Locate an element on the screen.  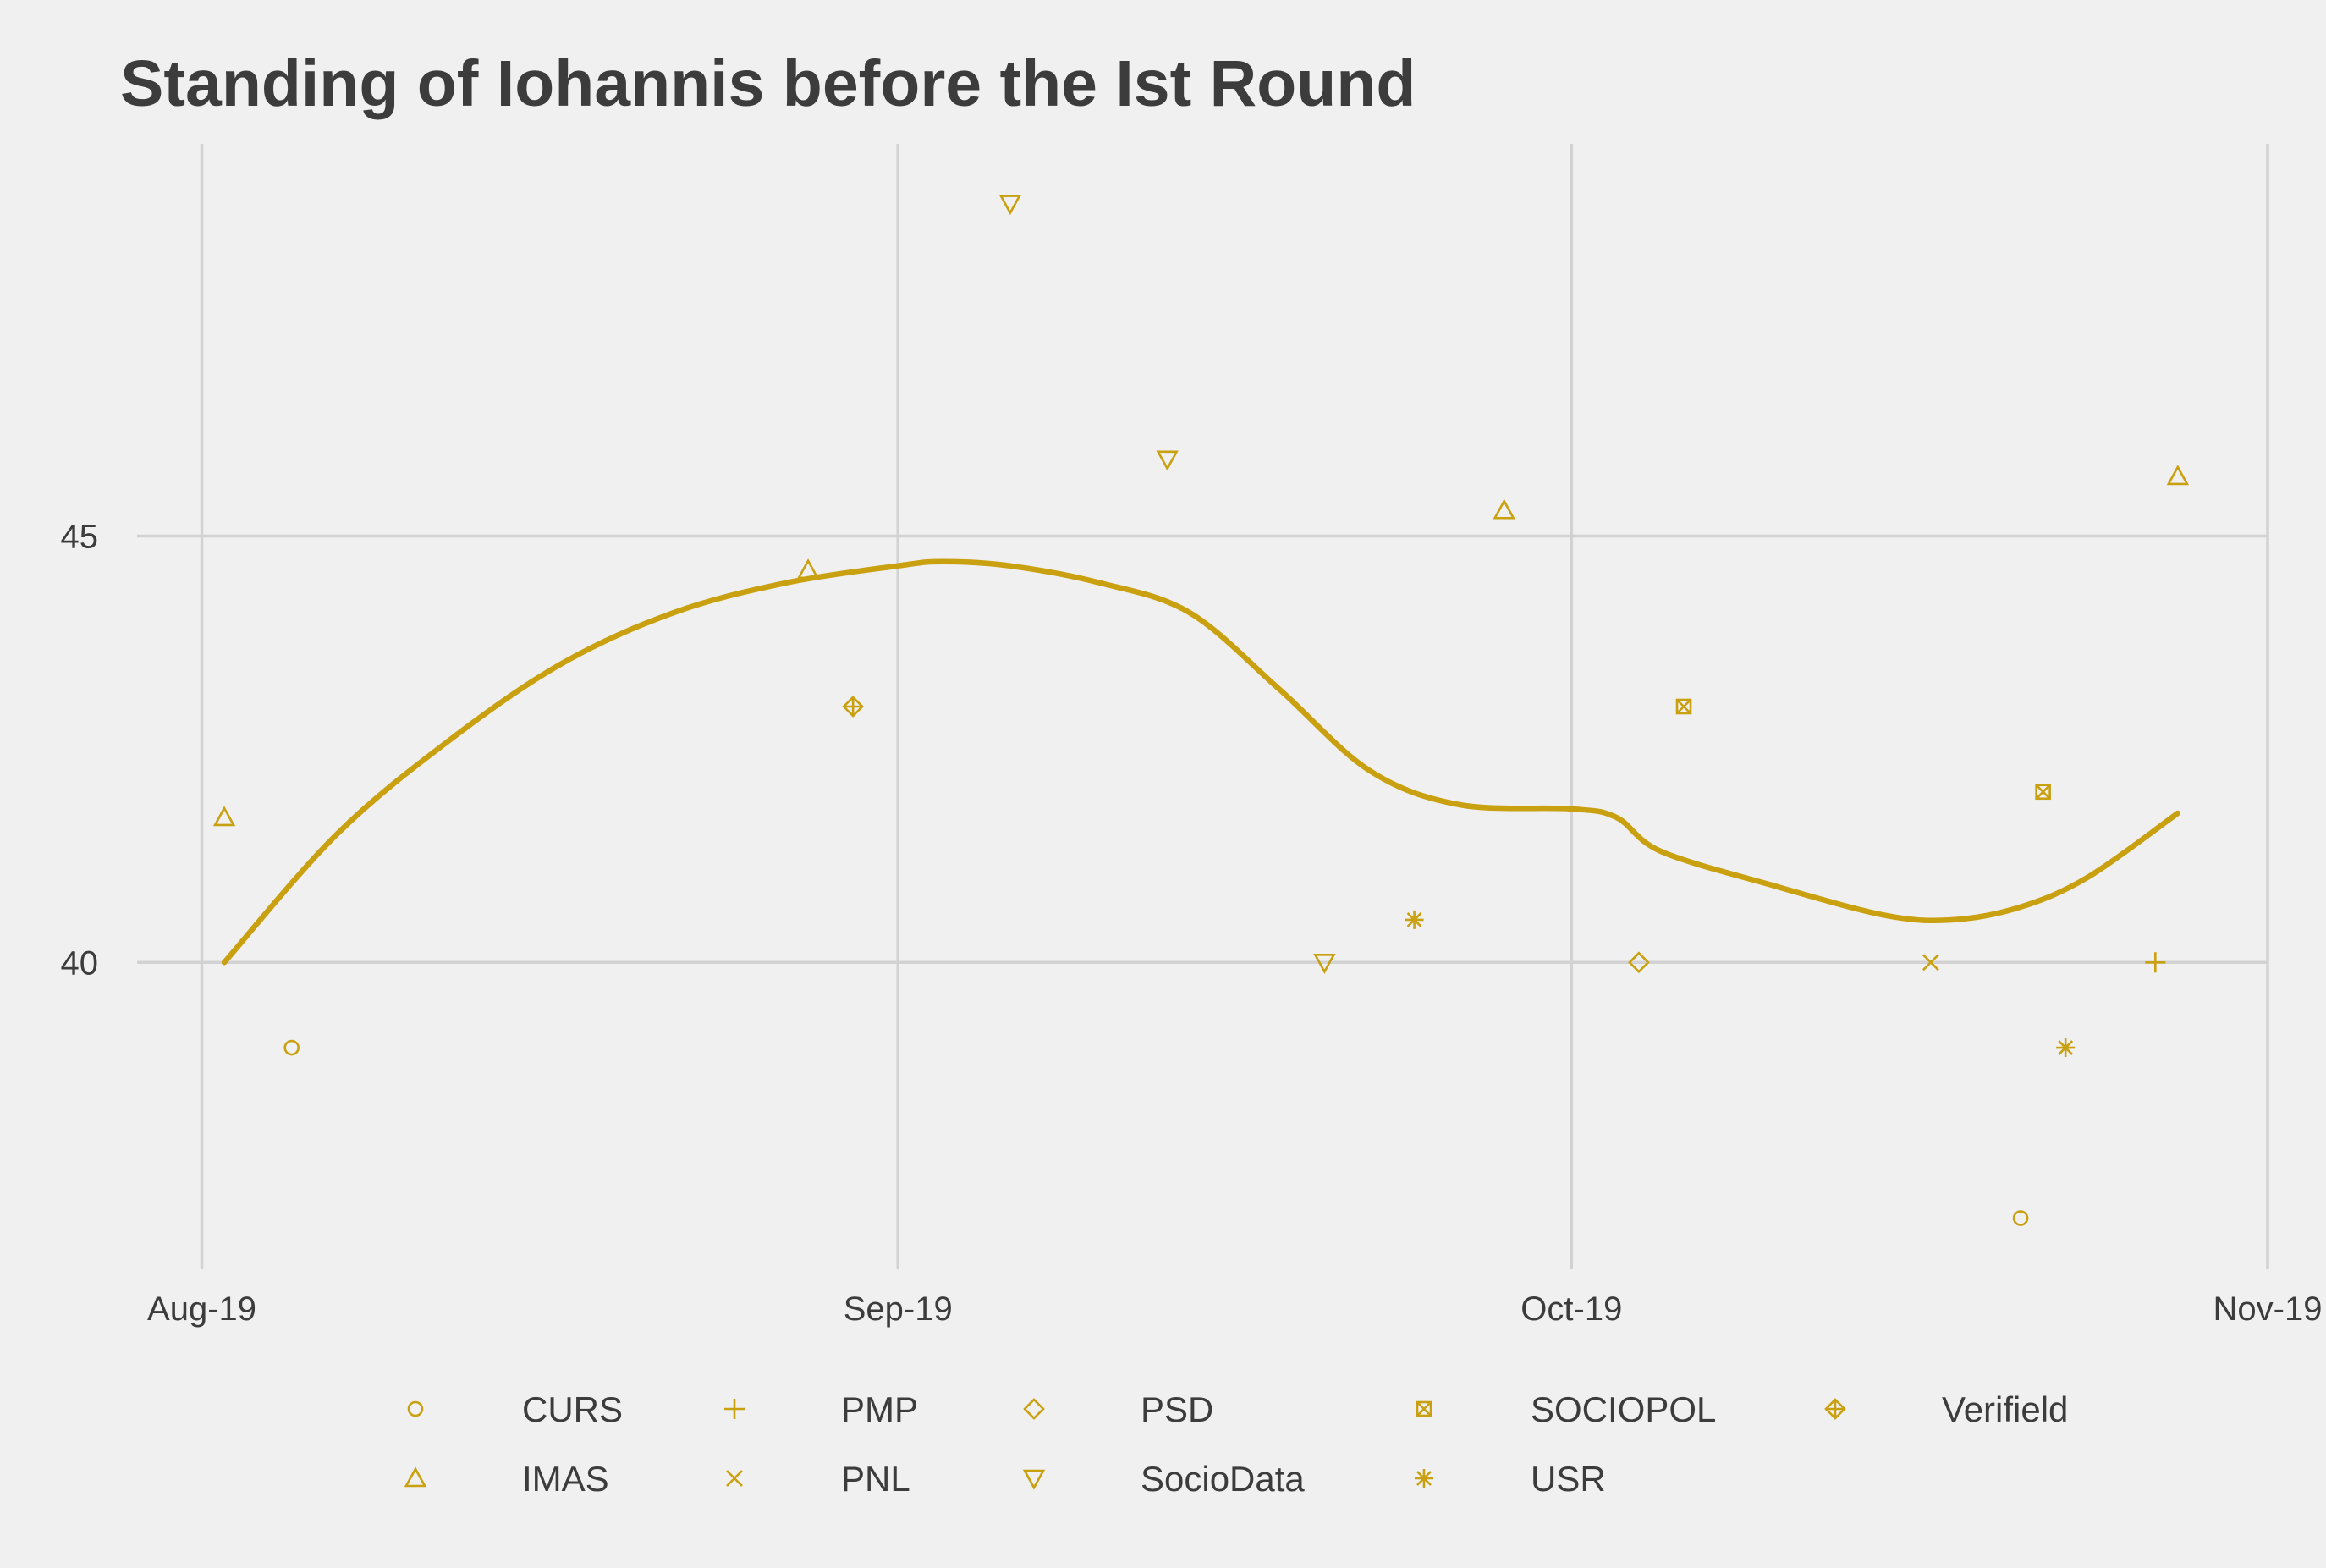
legend-item-pnl: PNL is located at coordinates (818, 1479).